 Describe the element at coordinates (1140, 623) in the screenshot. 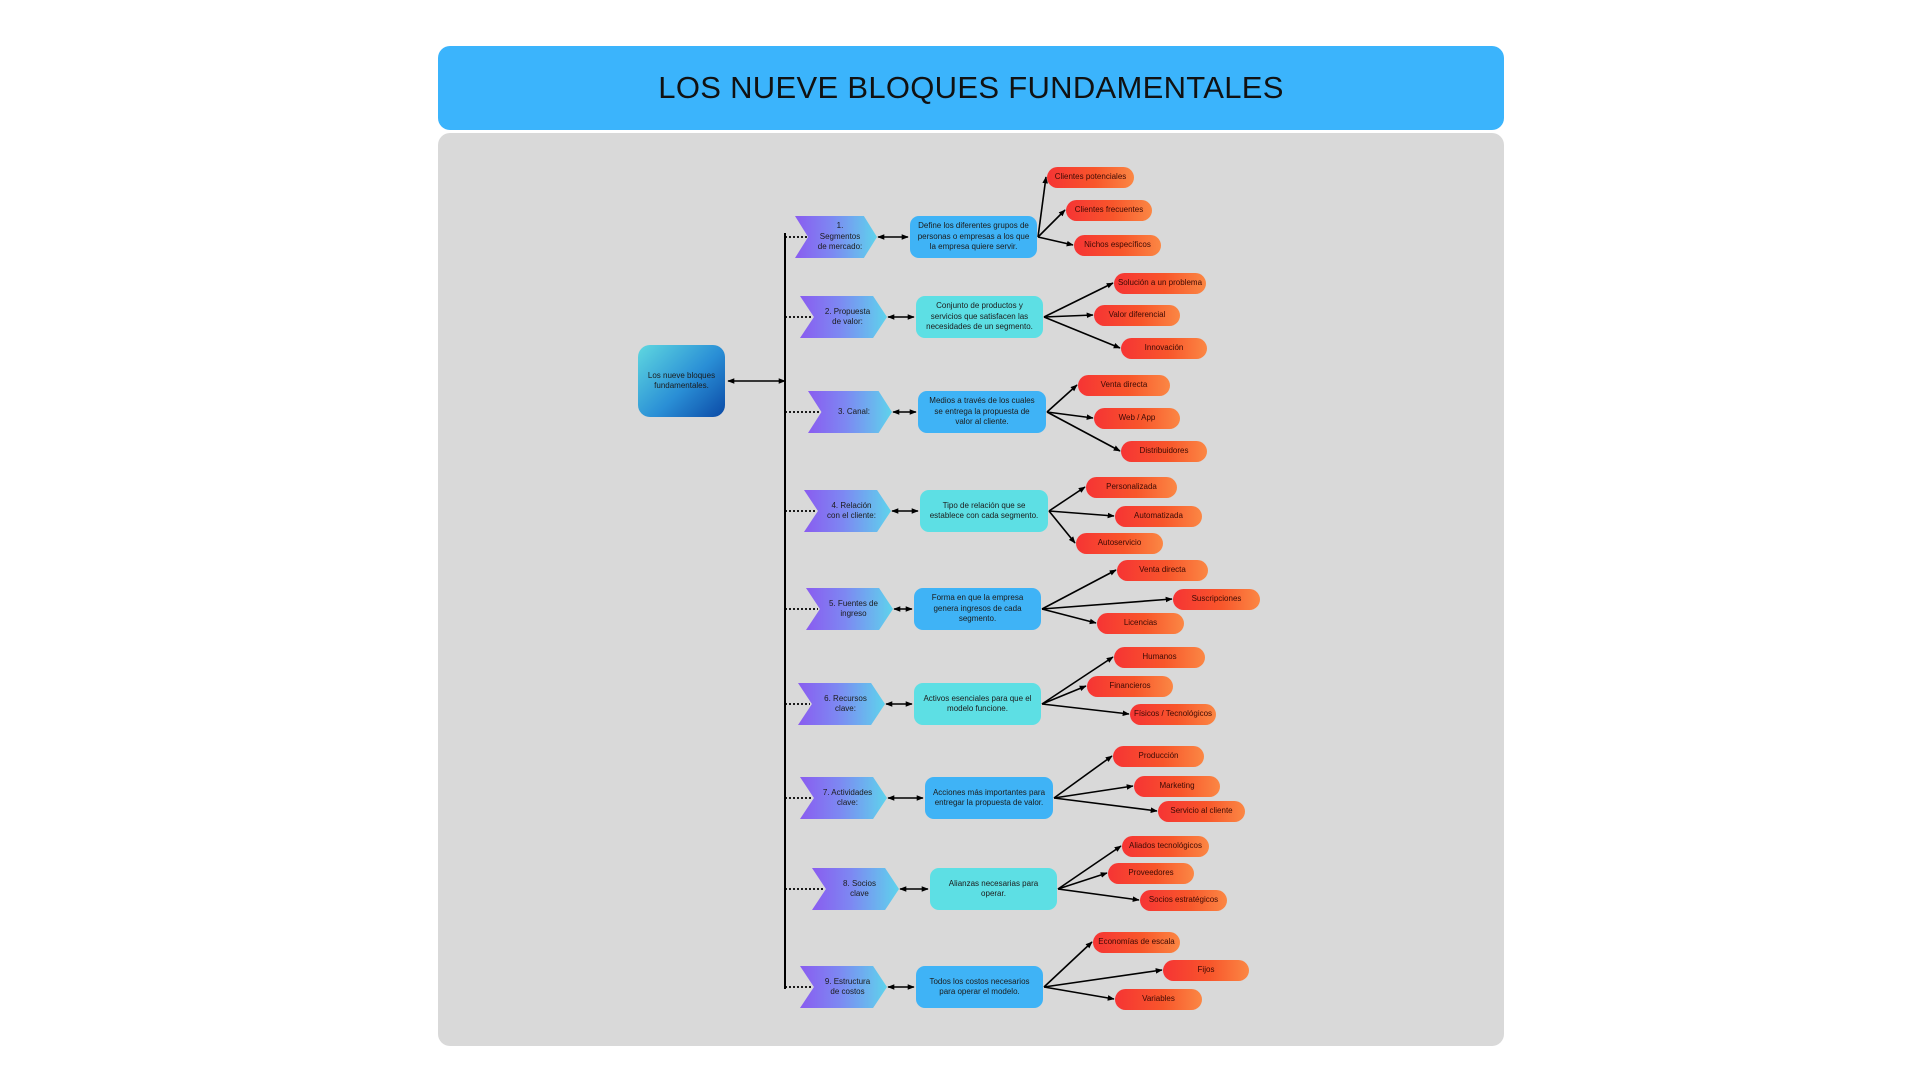

I see `item-pill: Licencias` at that location.